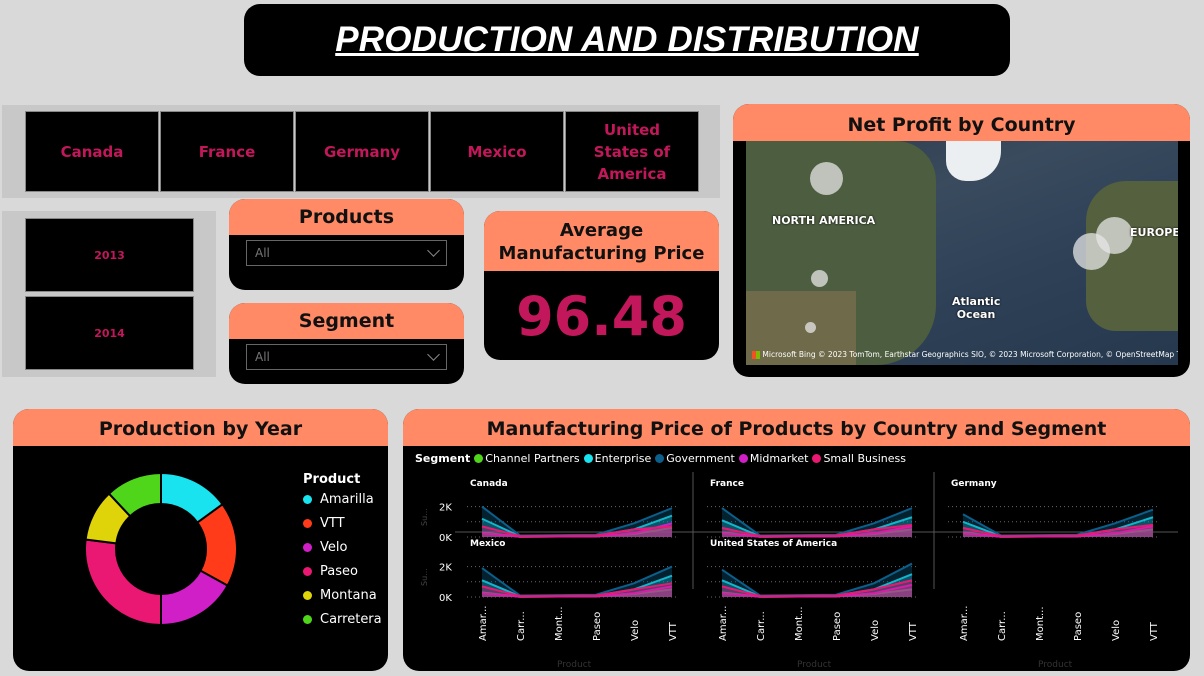  Describe the element at coordinates (489, 484) in the screenshot. I see `panel-title: Canada` at that location.